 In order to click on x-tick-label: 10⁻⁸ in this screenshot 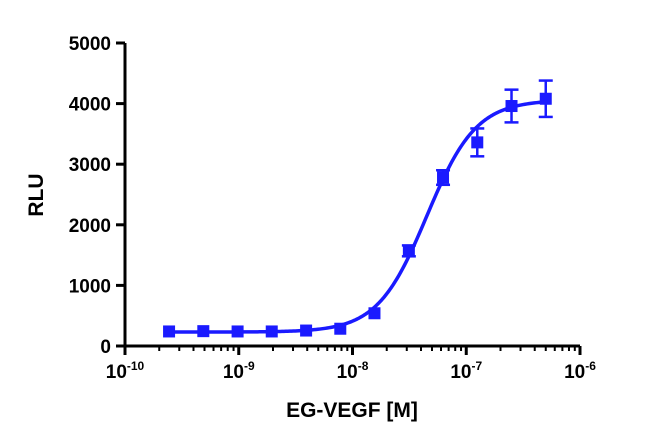, I will do `click(353, 371)`.